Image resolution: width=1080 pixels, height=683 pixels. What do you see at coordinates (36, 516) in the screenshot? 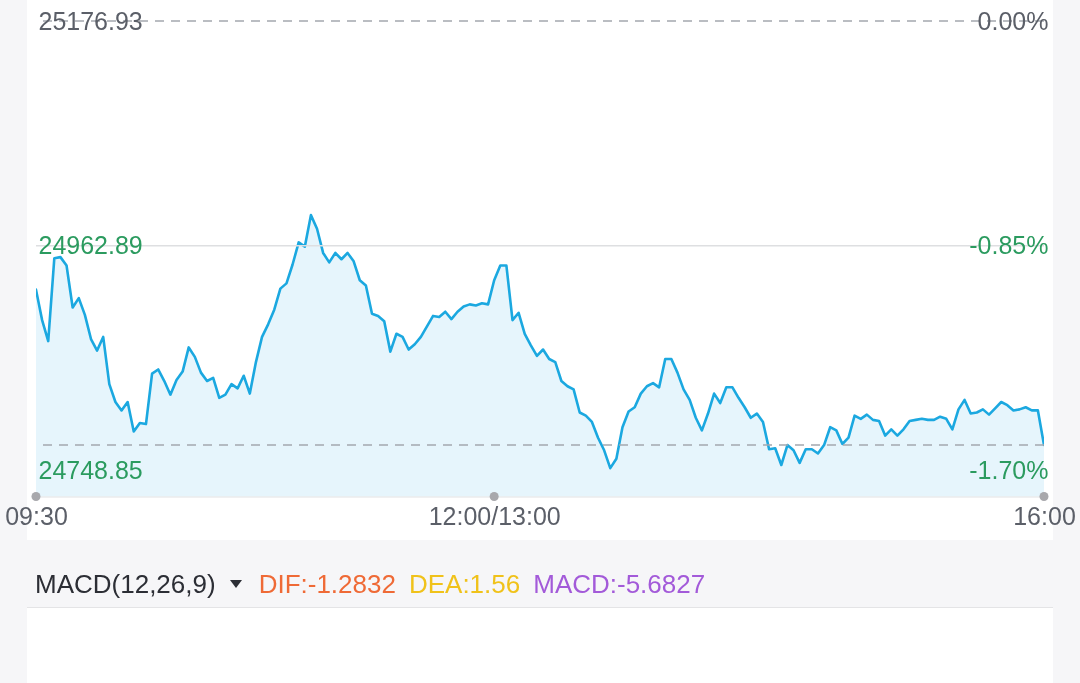
I see `x-tick-label: 09:30` at bounding box center [36, 516].